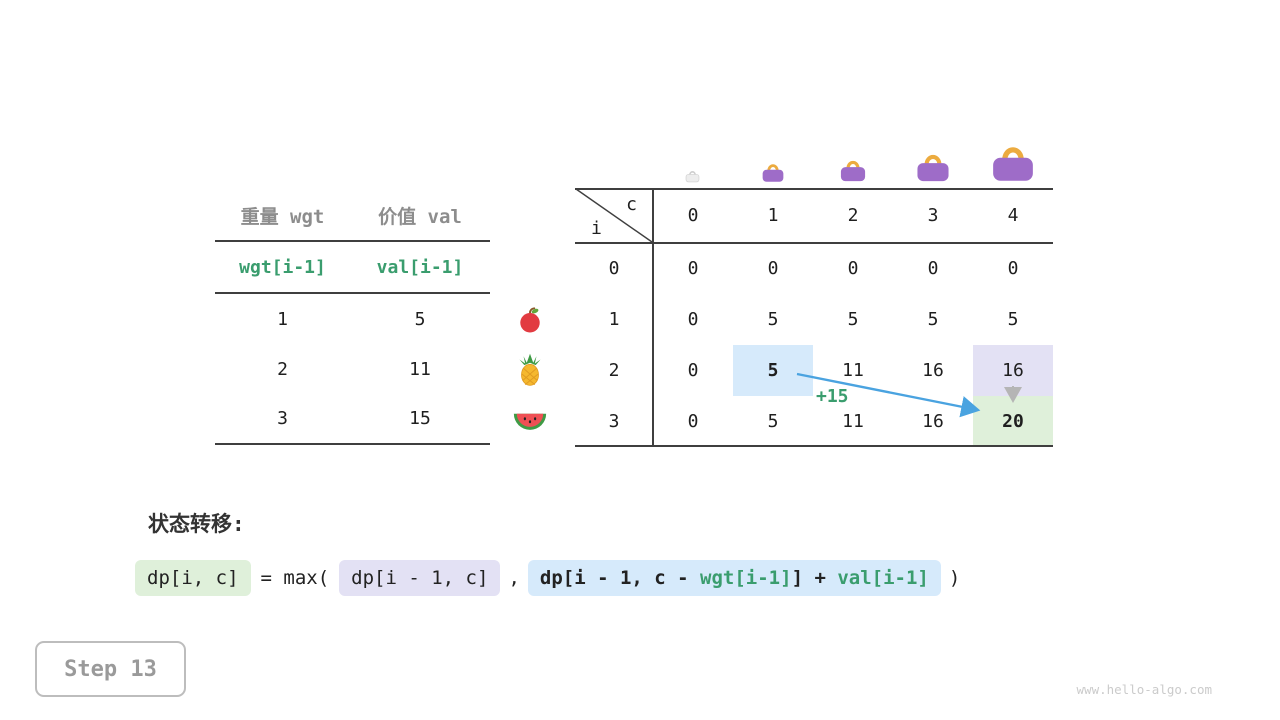 This screenshot has width=1280, height=720. What do you see at coordinates (352, 418) in the screenshot?
I see `item-row-3: 3 15` at bounding box center [352, 418].